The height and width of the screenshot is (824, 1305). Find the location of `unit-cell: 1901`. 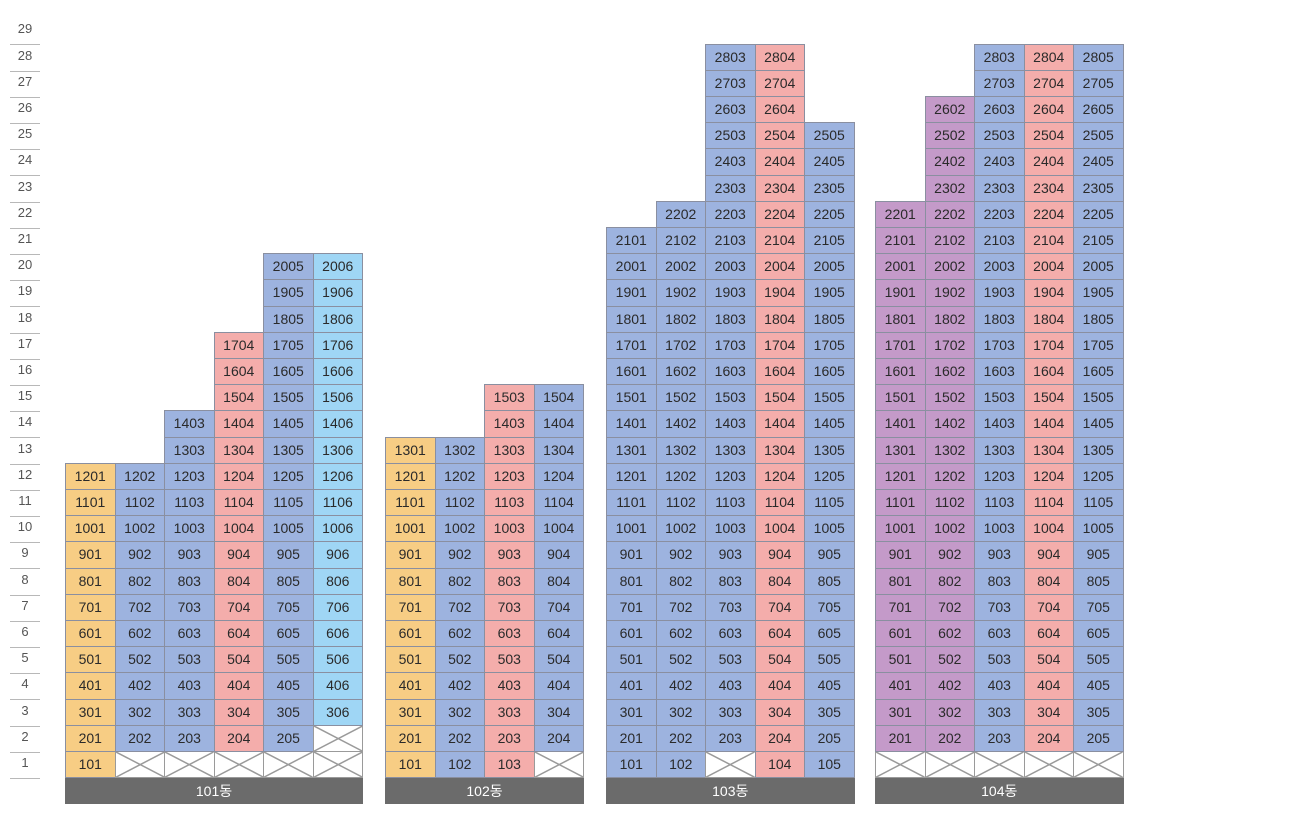

unit-cell: 1901 is located at coordinates (900, 293).